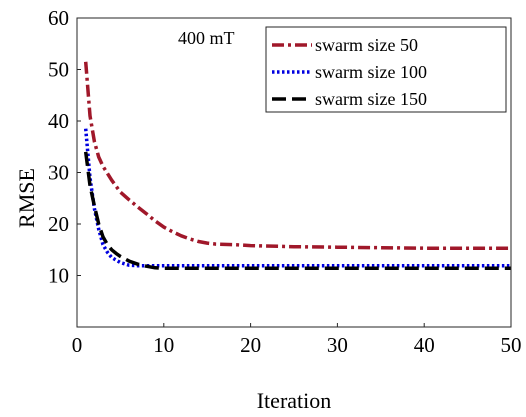 The width and height of the screenshot is (526, 417). Describe the element at coordinates (371, 99) in the screenshot. I see `legend-label-3: swarm size 150` at that location.